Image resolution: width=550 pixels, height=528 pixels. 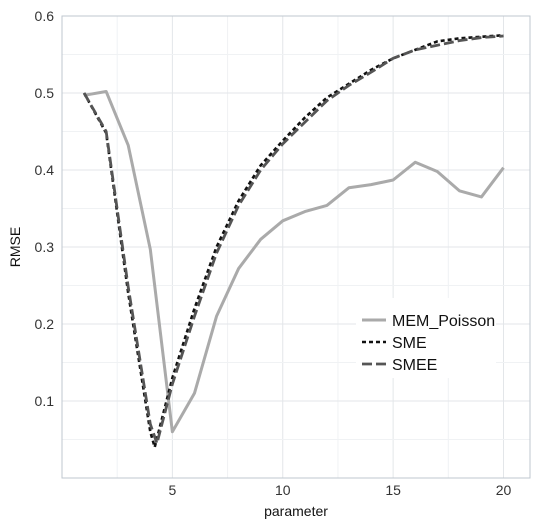 What do you see at coordinates (45, 208) in the screenshot?
I see `y-axis-ticks: 0.1 0.2 0.3 0.4 0.5 0.6` at bounding box center [45, 208].